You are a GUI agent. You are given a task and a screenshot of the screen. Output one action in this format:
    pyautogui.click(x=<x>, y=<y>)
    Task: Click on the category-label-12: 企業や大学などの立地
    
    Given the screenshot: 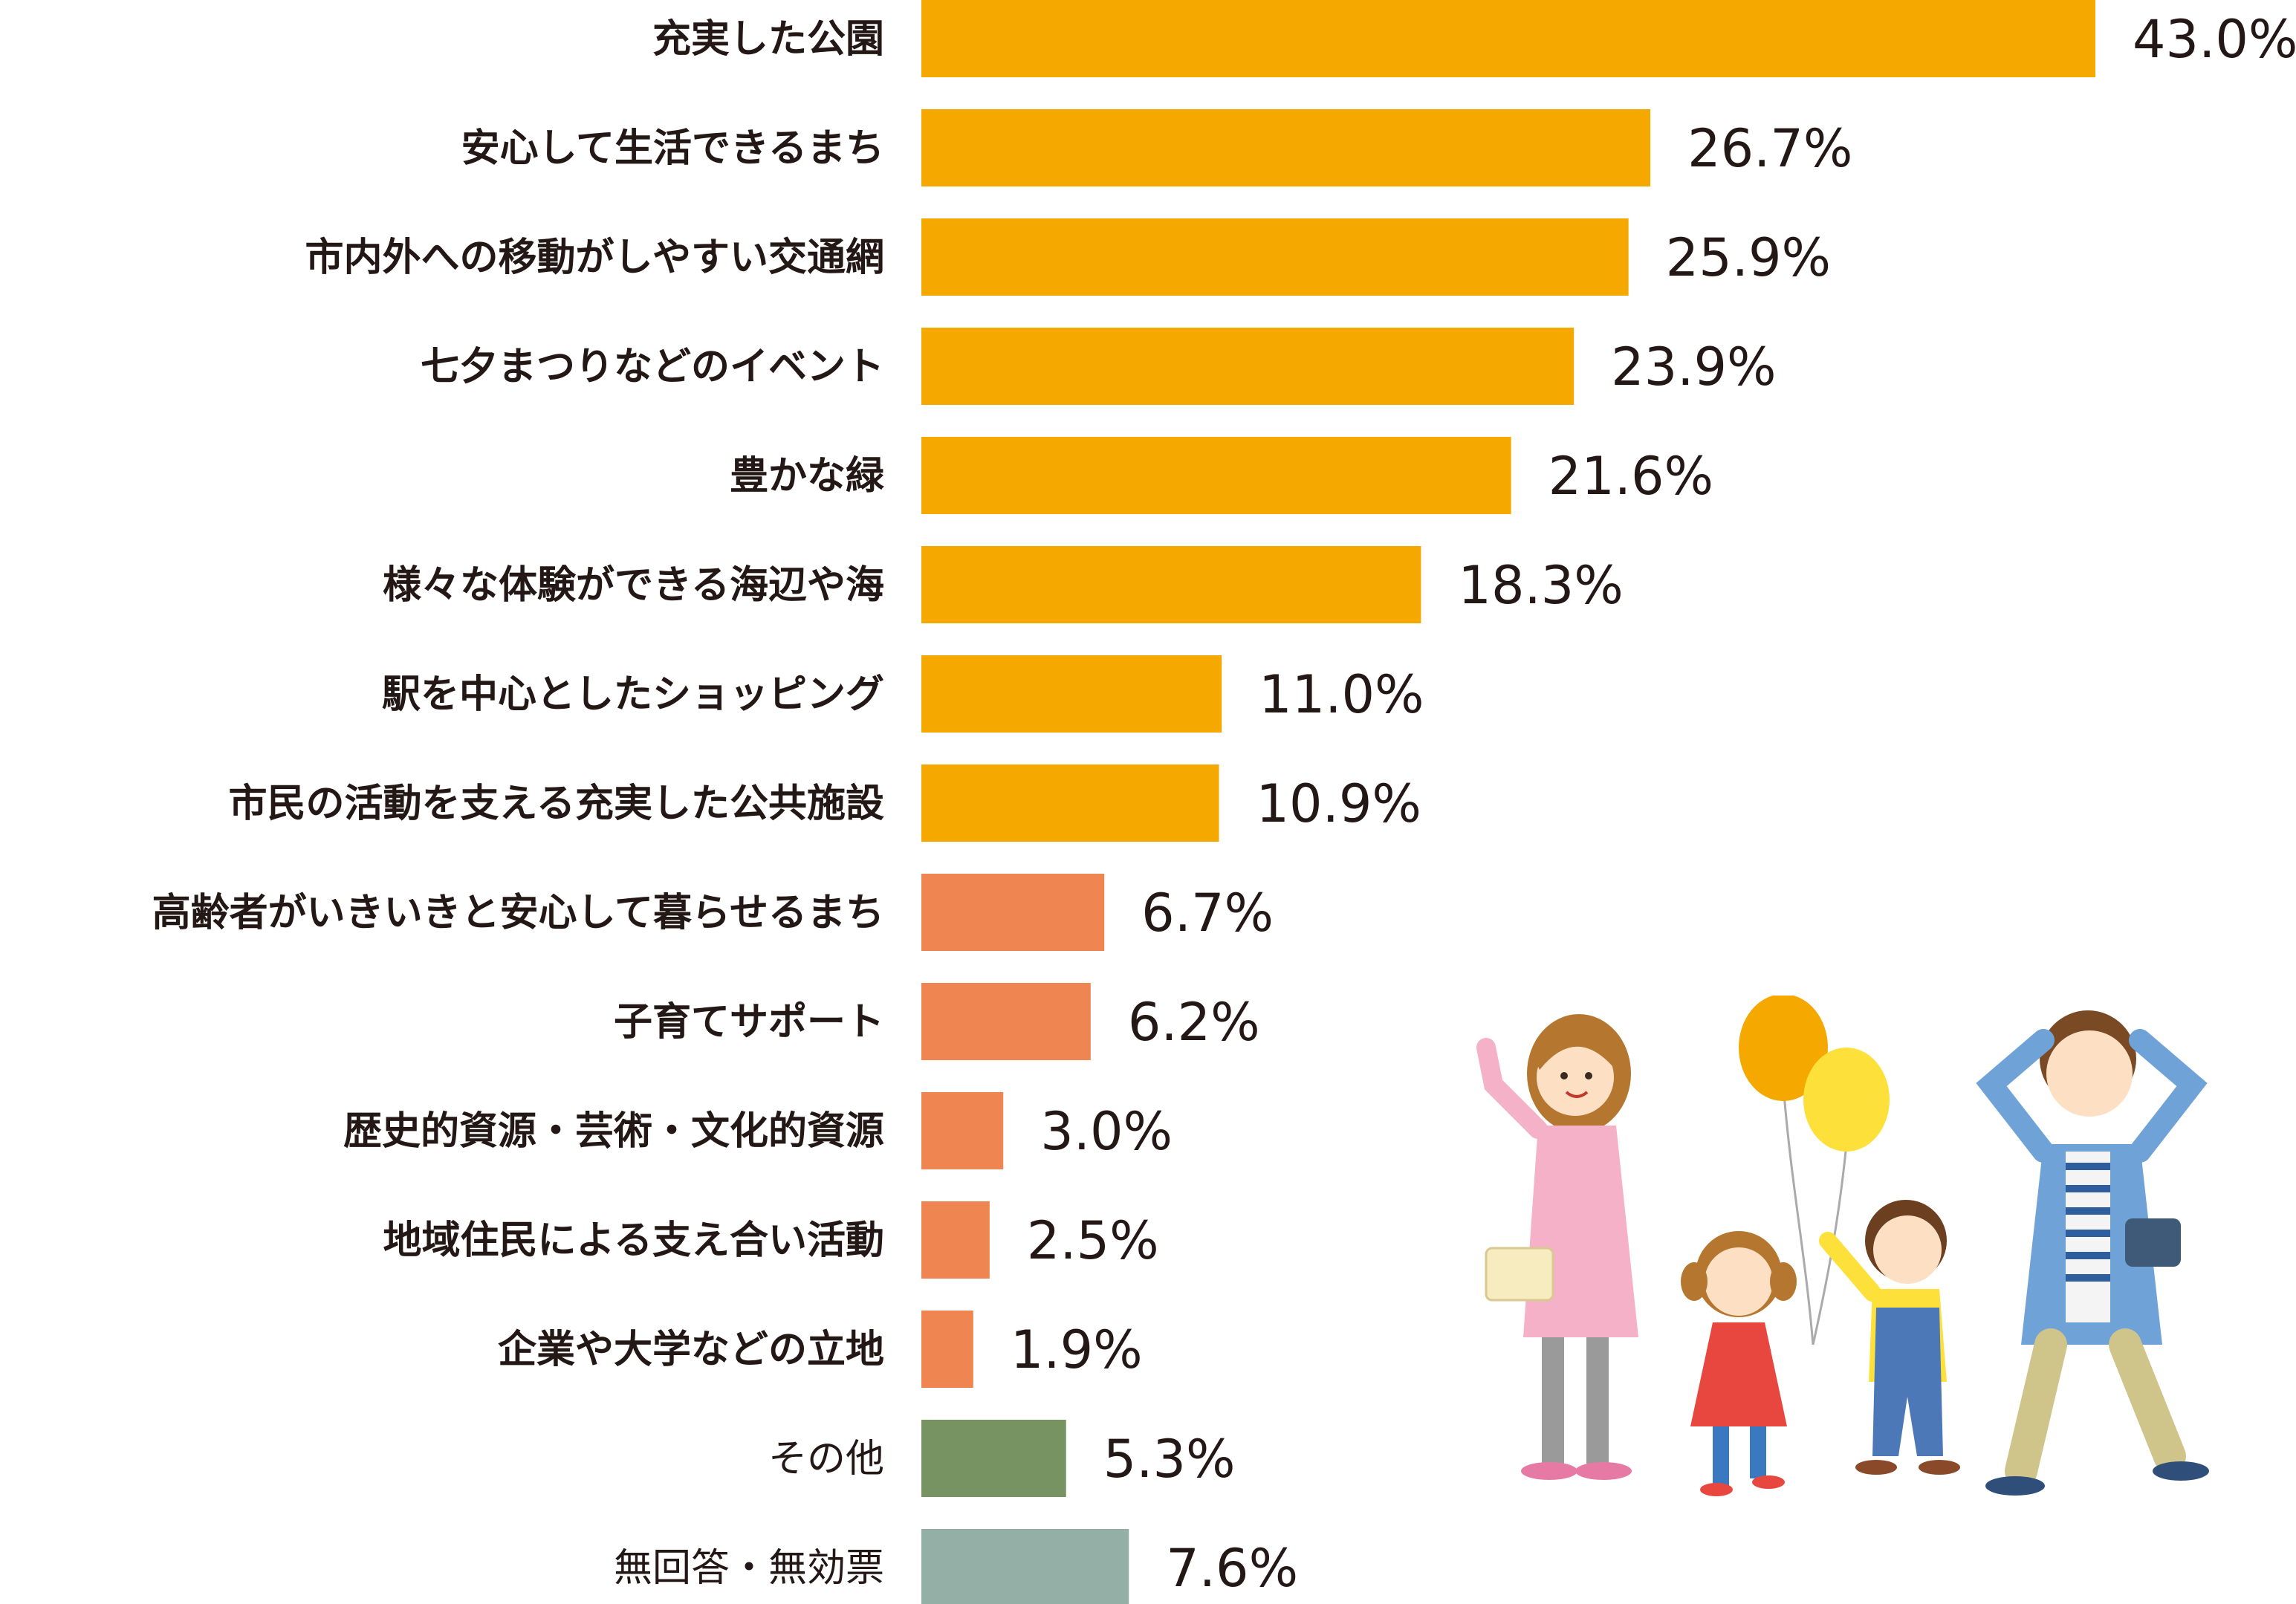 What is the action you would take?
    pyautogui.click(x=691, y=1350)
    